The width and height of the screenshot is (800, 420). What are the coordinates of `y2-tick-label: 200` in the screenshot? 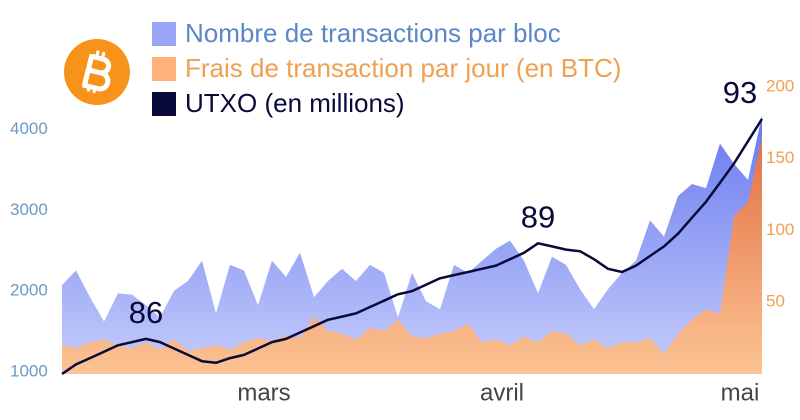 It's located at (780, 85).